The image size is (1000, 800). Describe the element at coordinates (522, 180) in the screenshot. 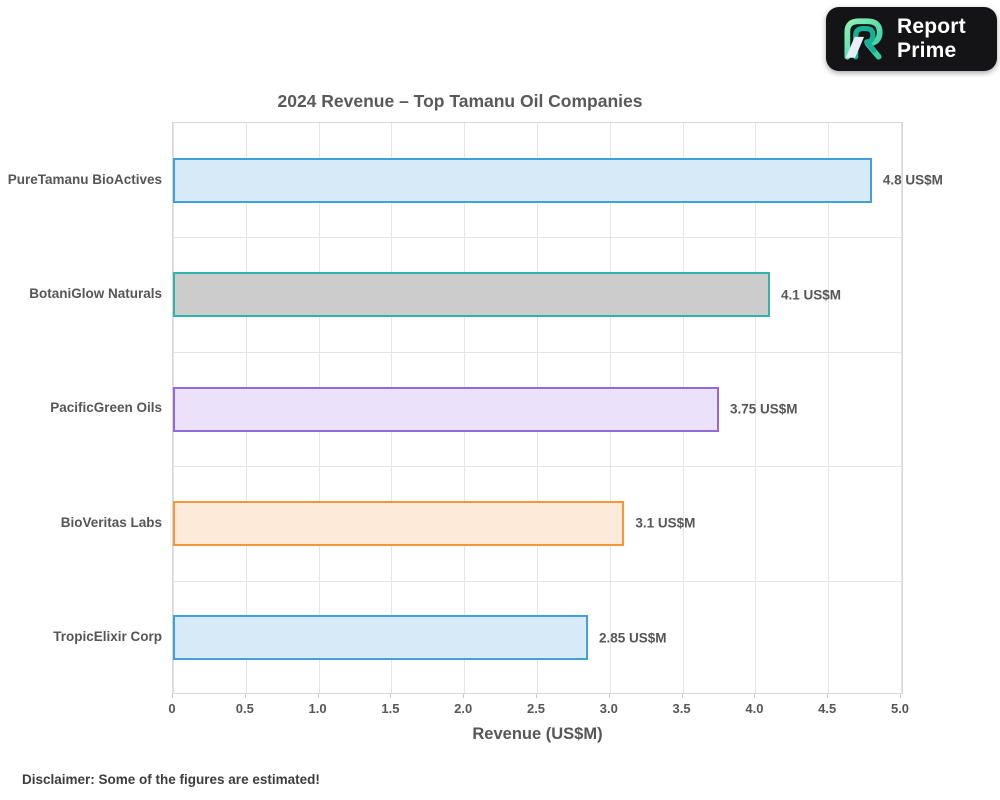

I see `bar-PureTamanu BioActives` at that location.